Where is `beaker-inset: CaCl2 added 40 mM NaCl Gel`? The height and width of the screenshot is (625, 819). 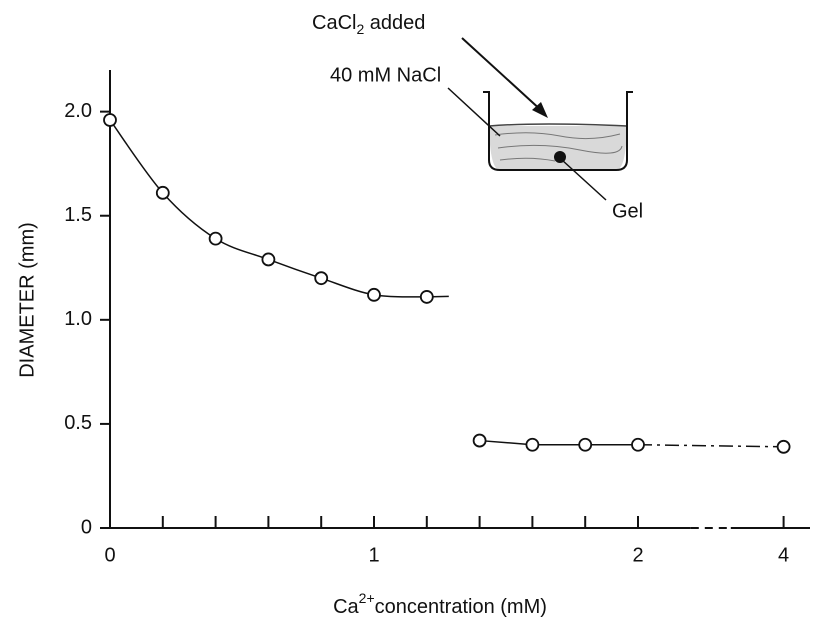
beaker-inset: CaCl2 added 40 mM NaCl Gel is located at coordinates (477, 117).